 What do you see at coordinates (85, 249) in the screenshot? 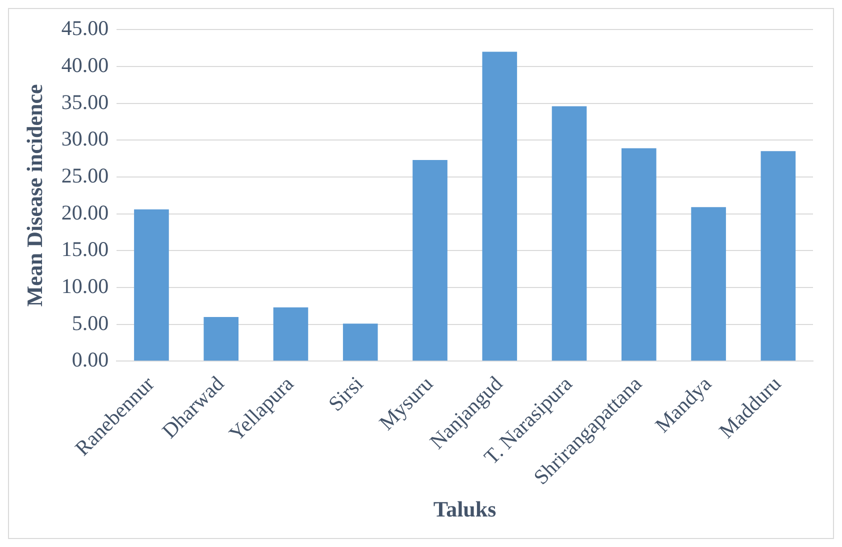
I see `y-tick-label: 15.00` at bounding box center [85, 249].